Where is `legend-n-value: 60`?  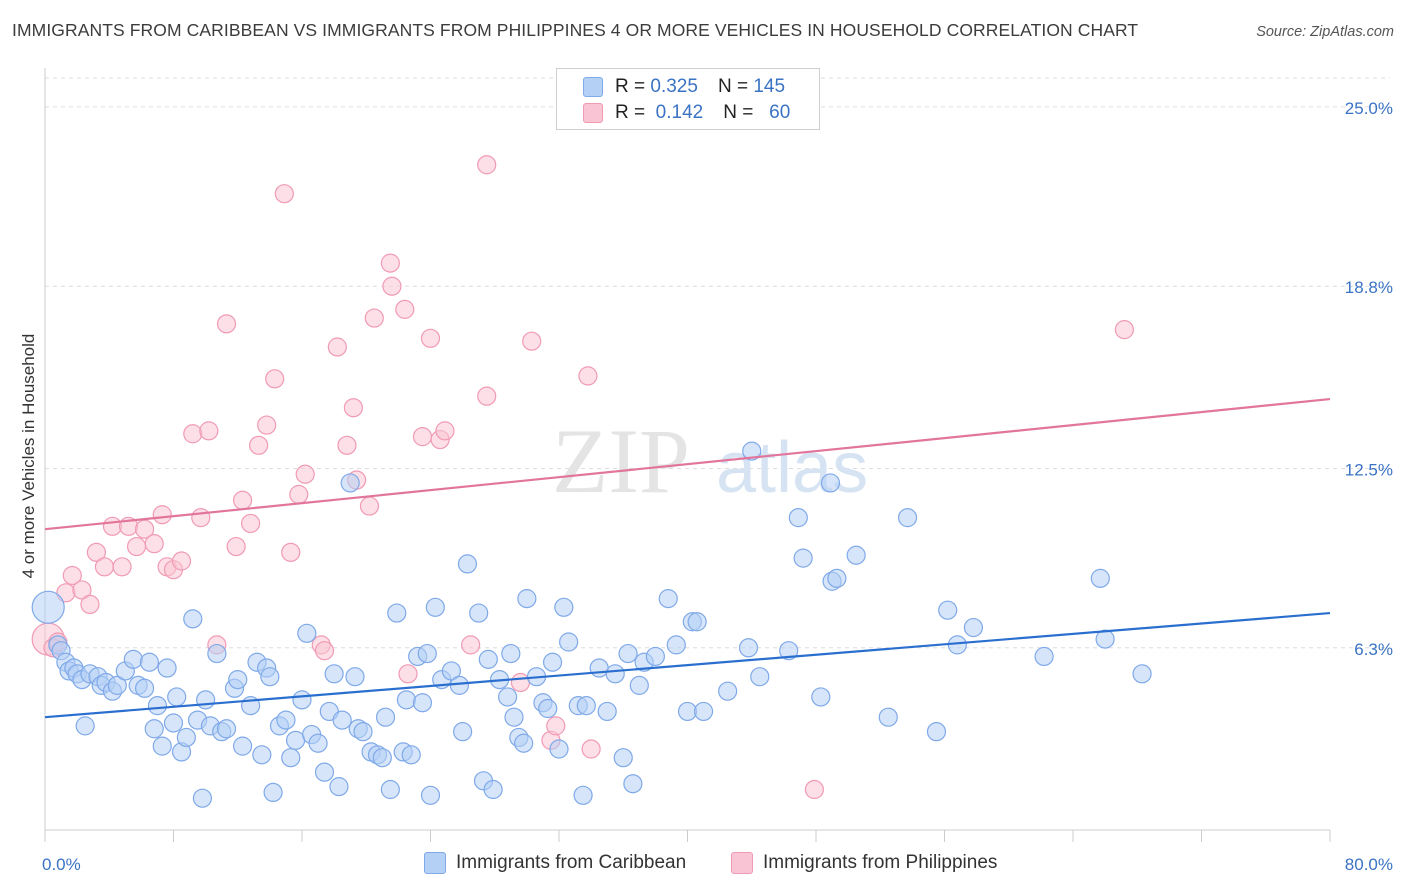 legend-n-value: 60 is located at coordinates (780, 112).